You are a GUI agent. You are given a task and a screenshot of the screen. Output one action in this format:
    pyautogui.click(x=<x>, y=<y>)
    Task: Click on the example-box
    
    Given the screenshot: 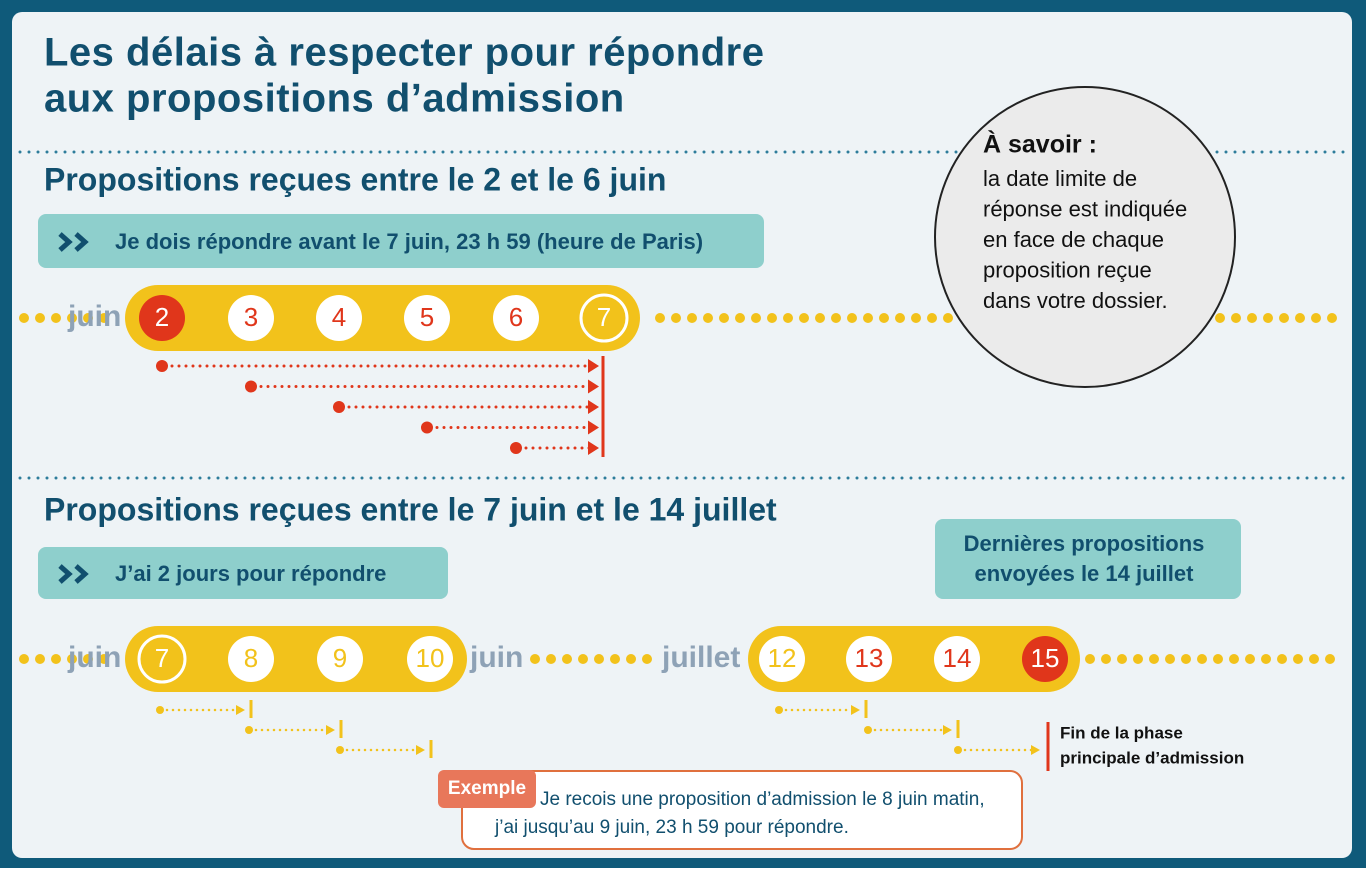 What is the action you would take?
    pyautogui.click(x=742, y=810)
    